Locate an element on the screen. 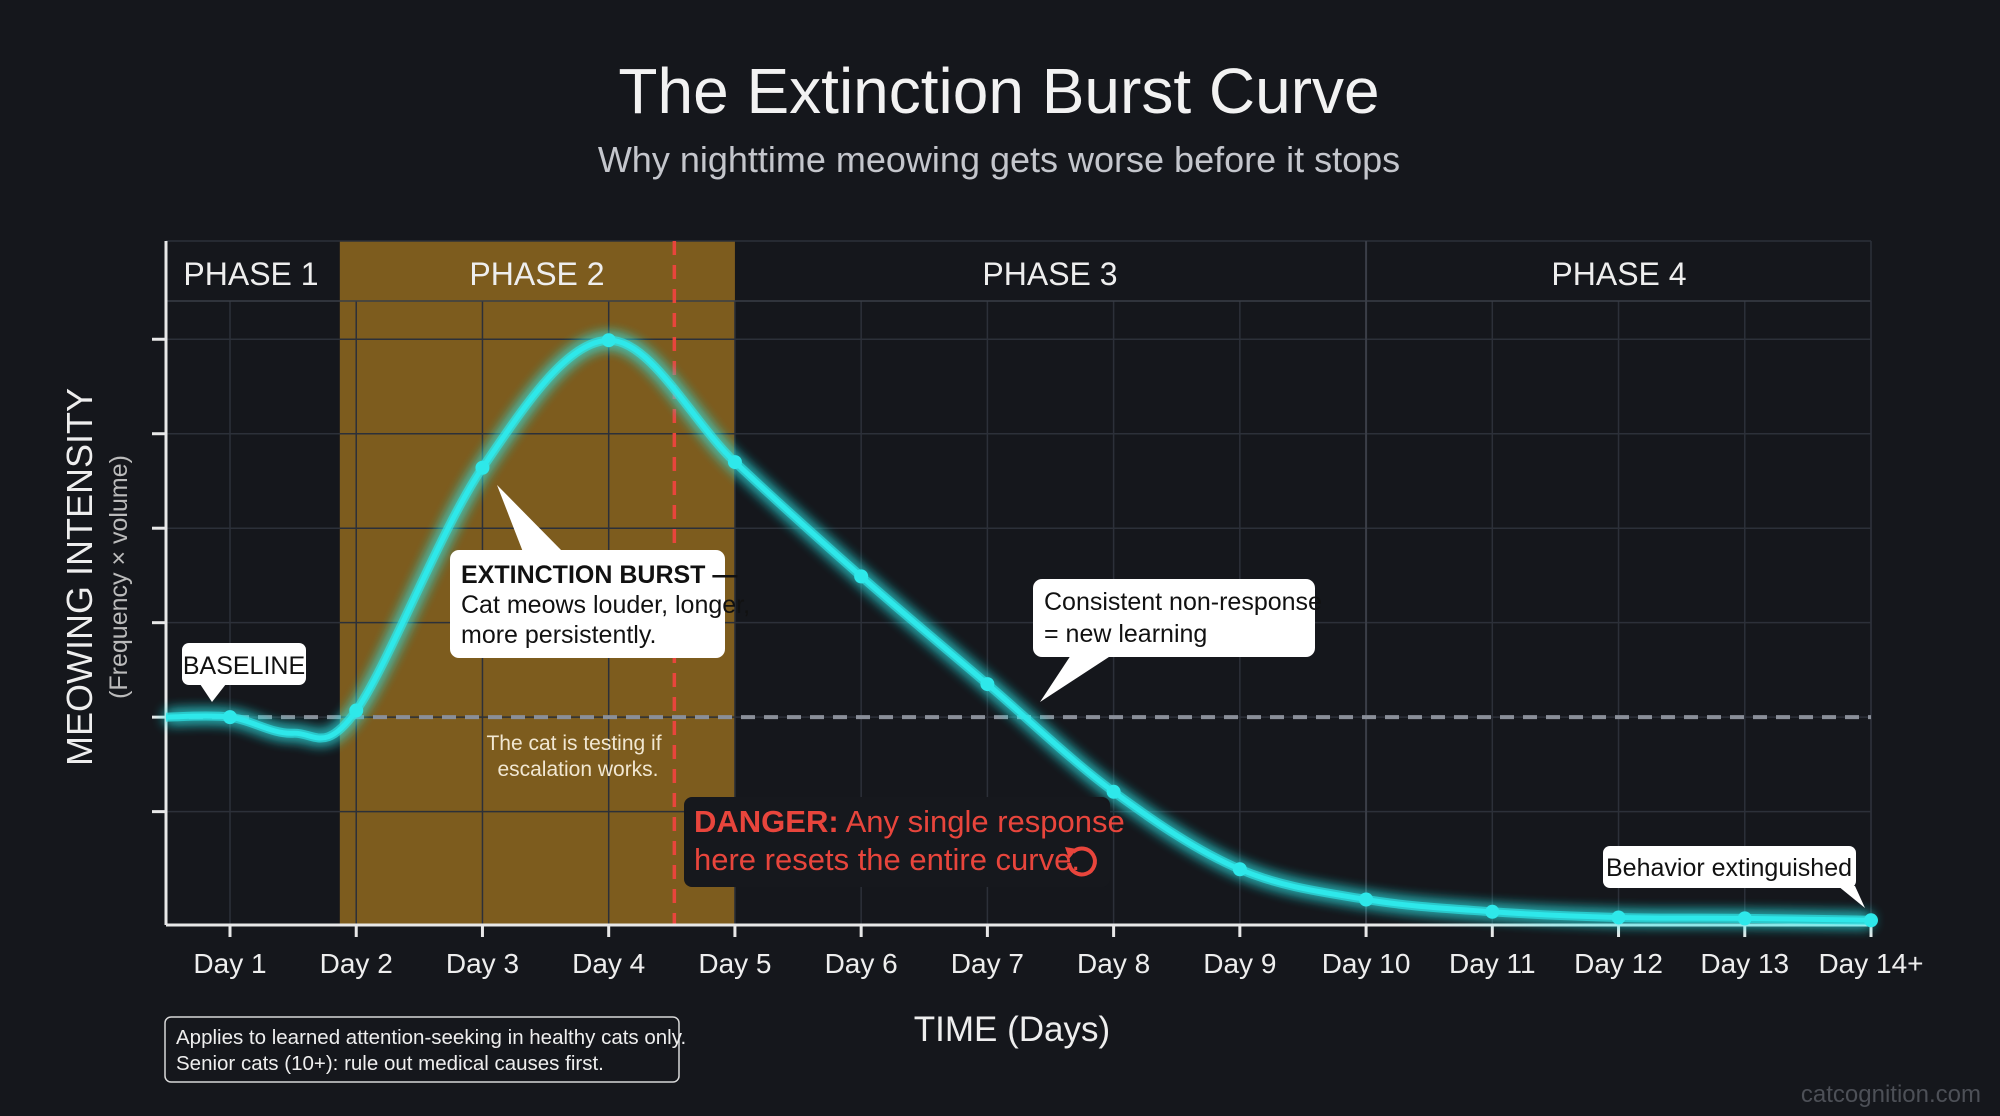  consistent-callout: Consistent non-response = new learning is located at coordinates (1177, 640).